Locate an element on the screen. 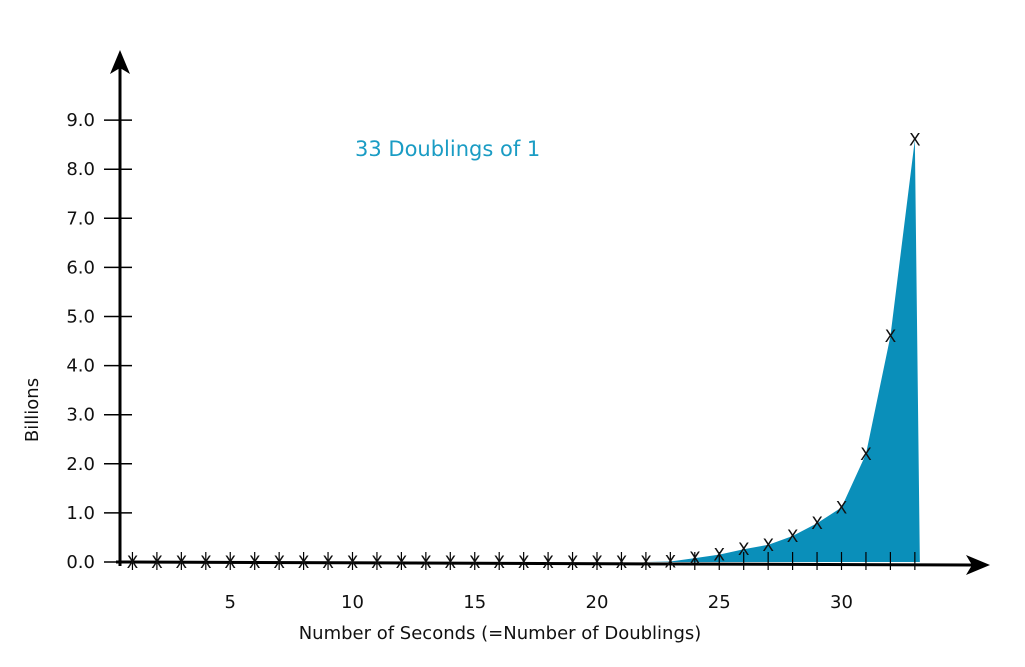  x-tick-label: 10 is located at coordinates (352, 602).